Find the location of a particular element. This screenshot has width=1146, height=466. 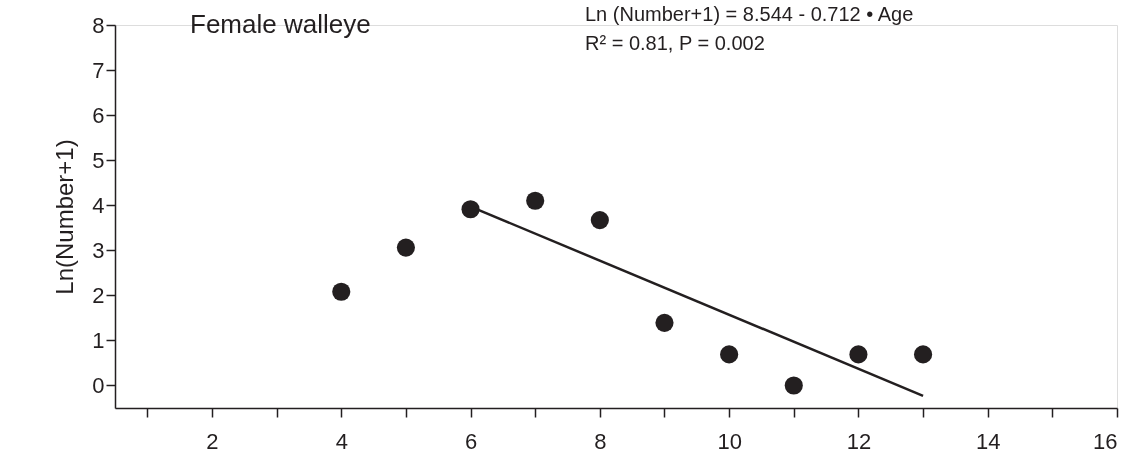

y-tick-label: 1 is located at coordinates (98, 340).